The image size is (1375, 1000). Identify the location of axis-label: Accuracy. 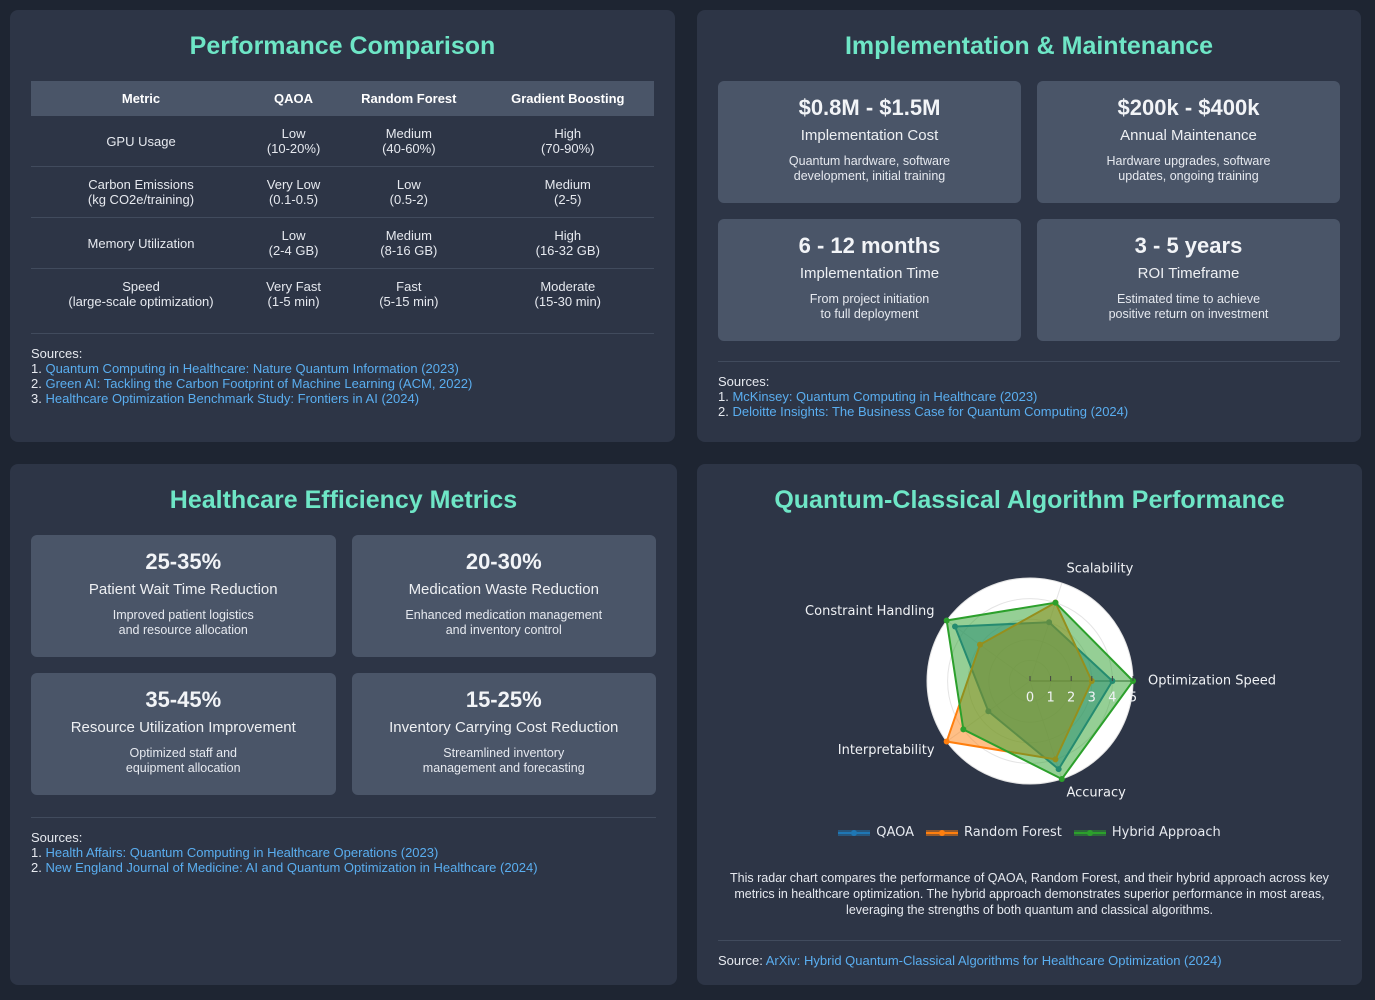
(1096, 793).